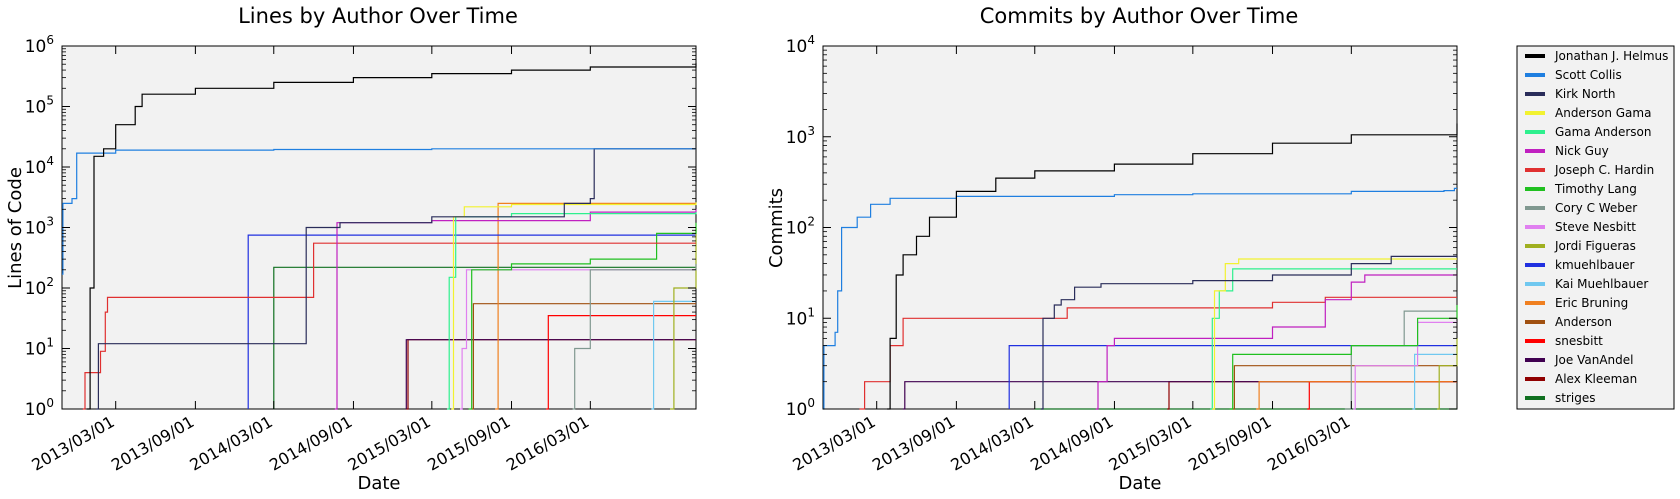 The width and height of the screenshot is (1680, 499). I want to click on lines-y-tick-label: 10⁴, so click(39, 166).